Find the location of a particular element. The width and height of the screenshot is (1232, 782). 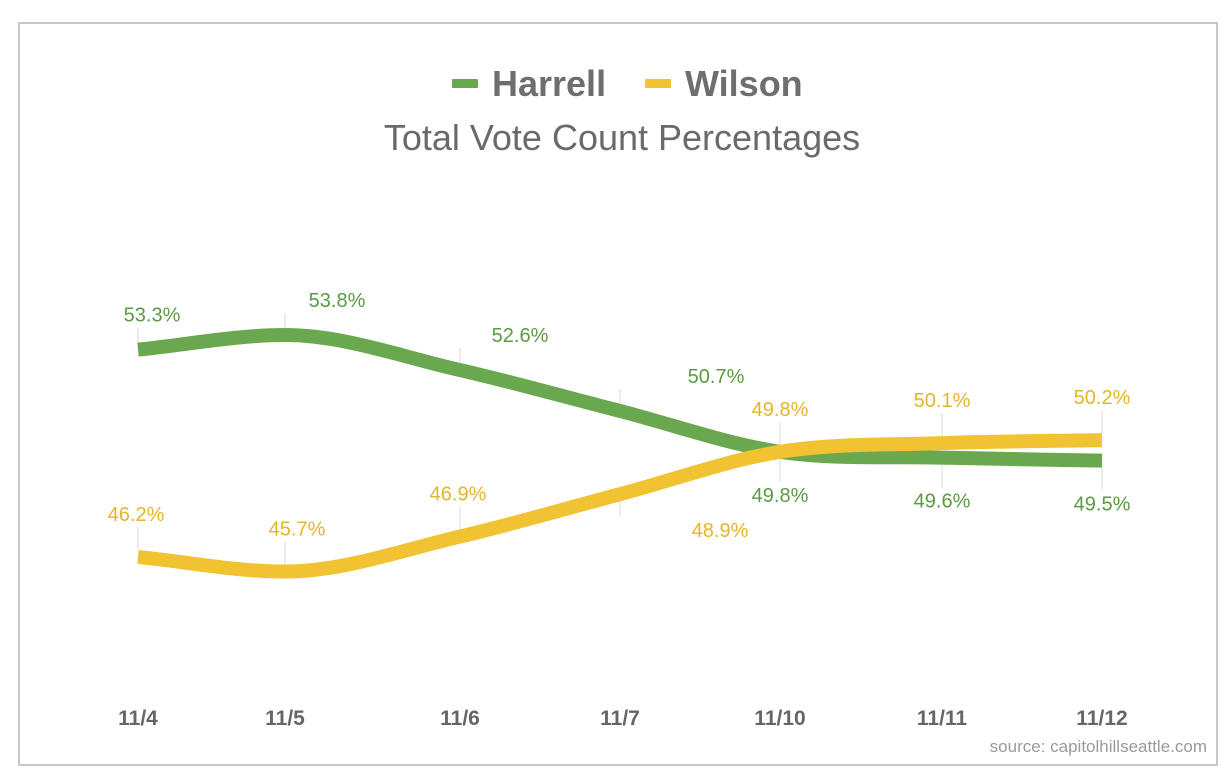

legend-swatch-harrell is located at coordinates (465, 83).